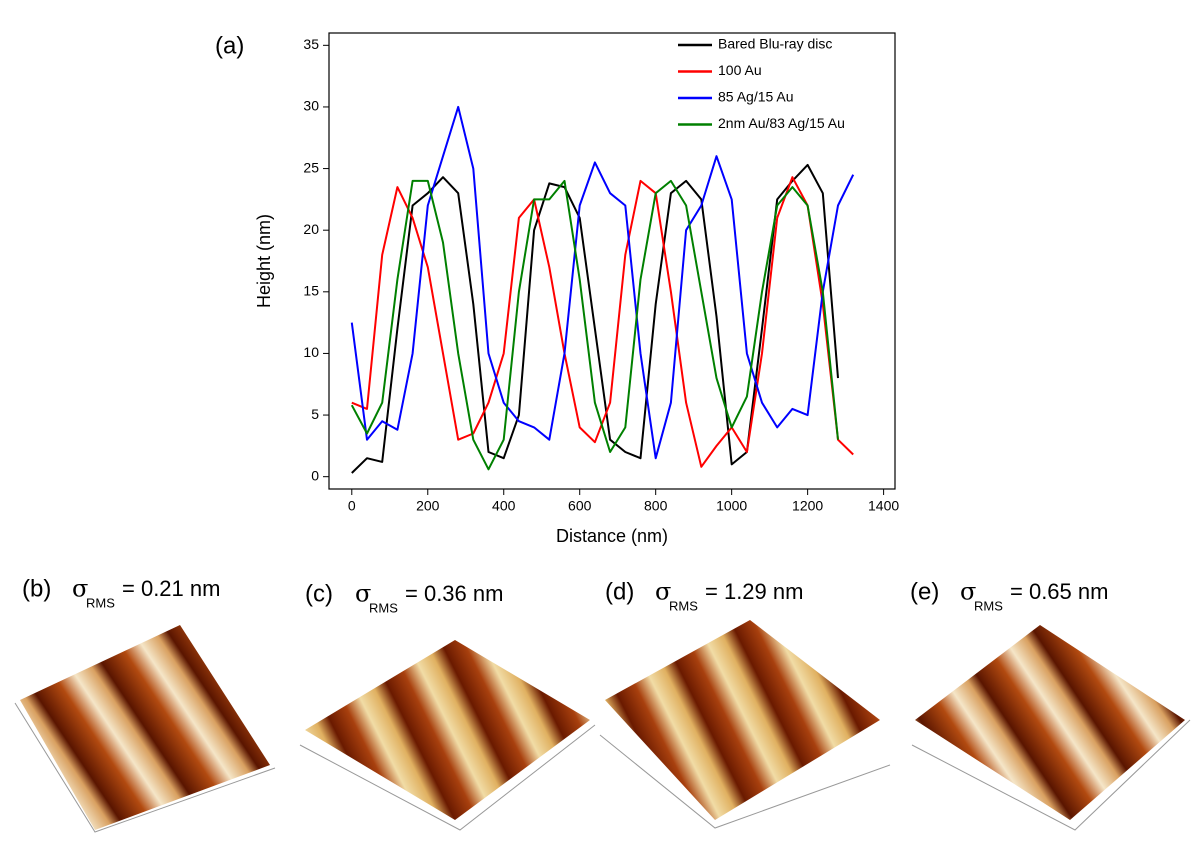 The height and width of the screenshot is (848, 1200). I want to click on rms-value: = 0.21 nm, so click(171, 588).